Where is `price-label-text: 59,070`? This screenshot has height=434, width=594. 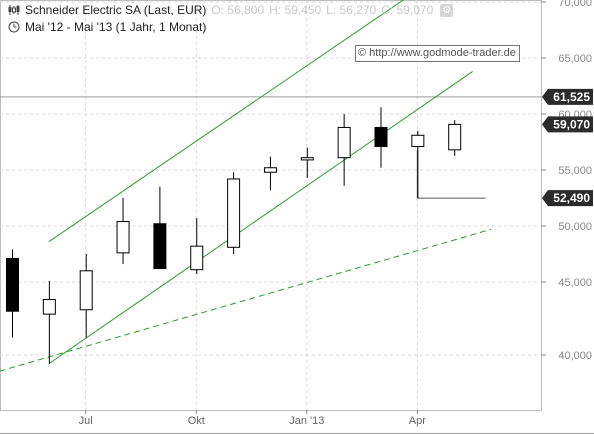 price-label-text: 59,070 is located at coordinates (571, 124).